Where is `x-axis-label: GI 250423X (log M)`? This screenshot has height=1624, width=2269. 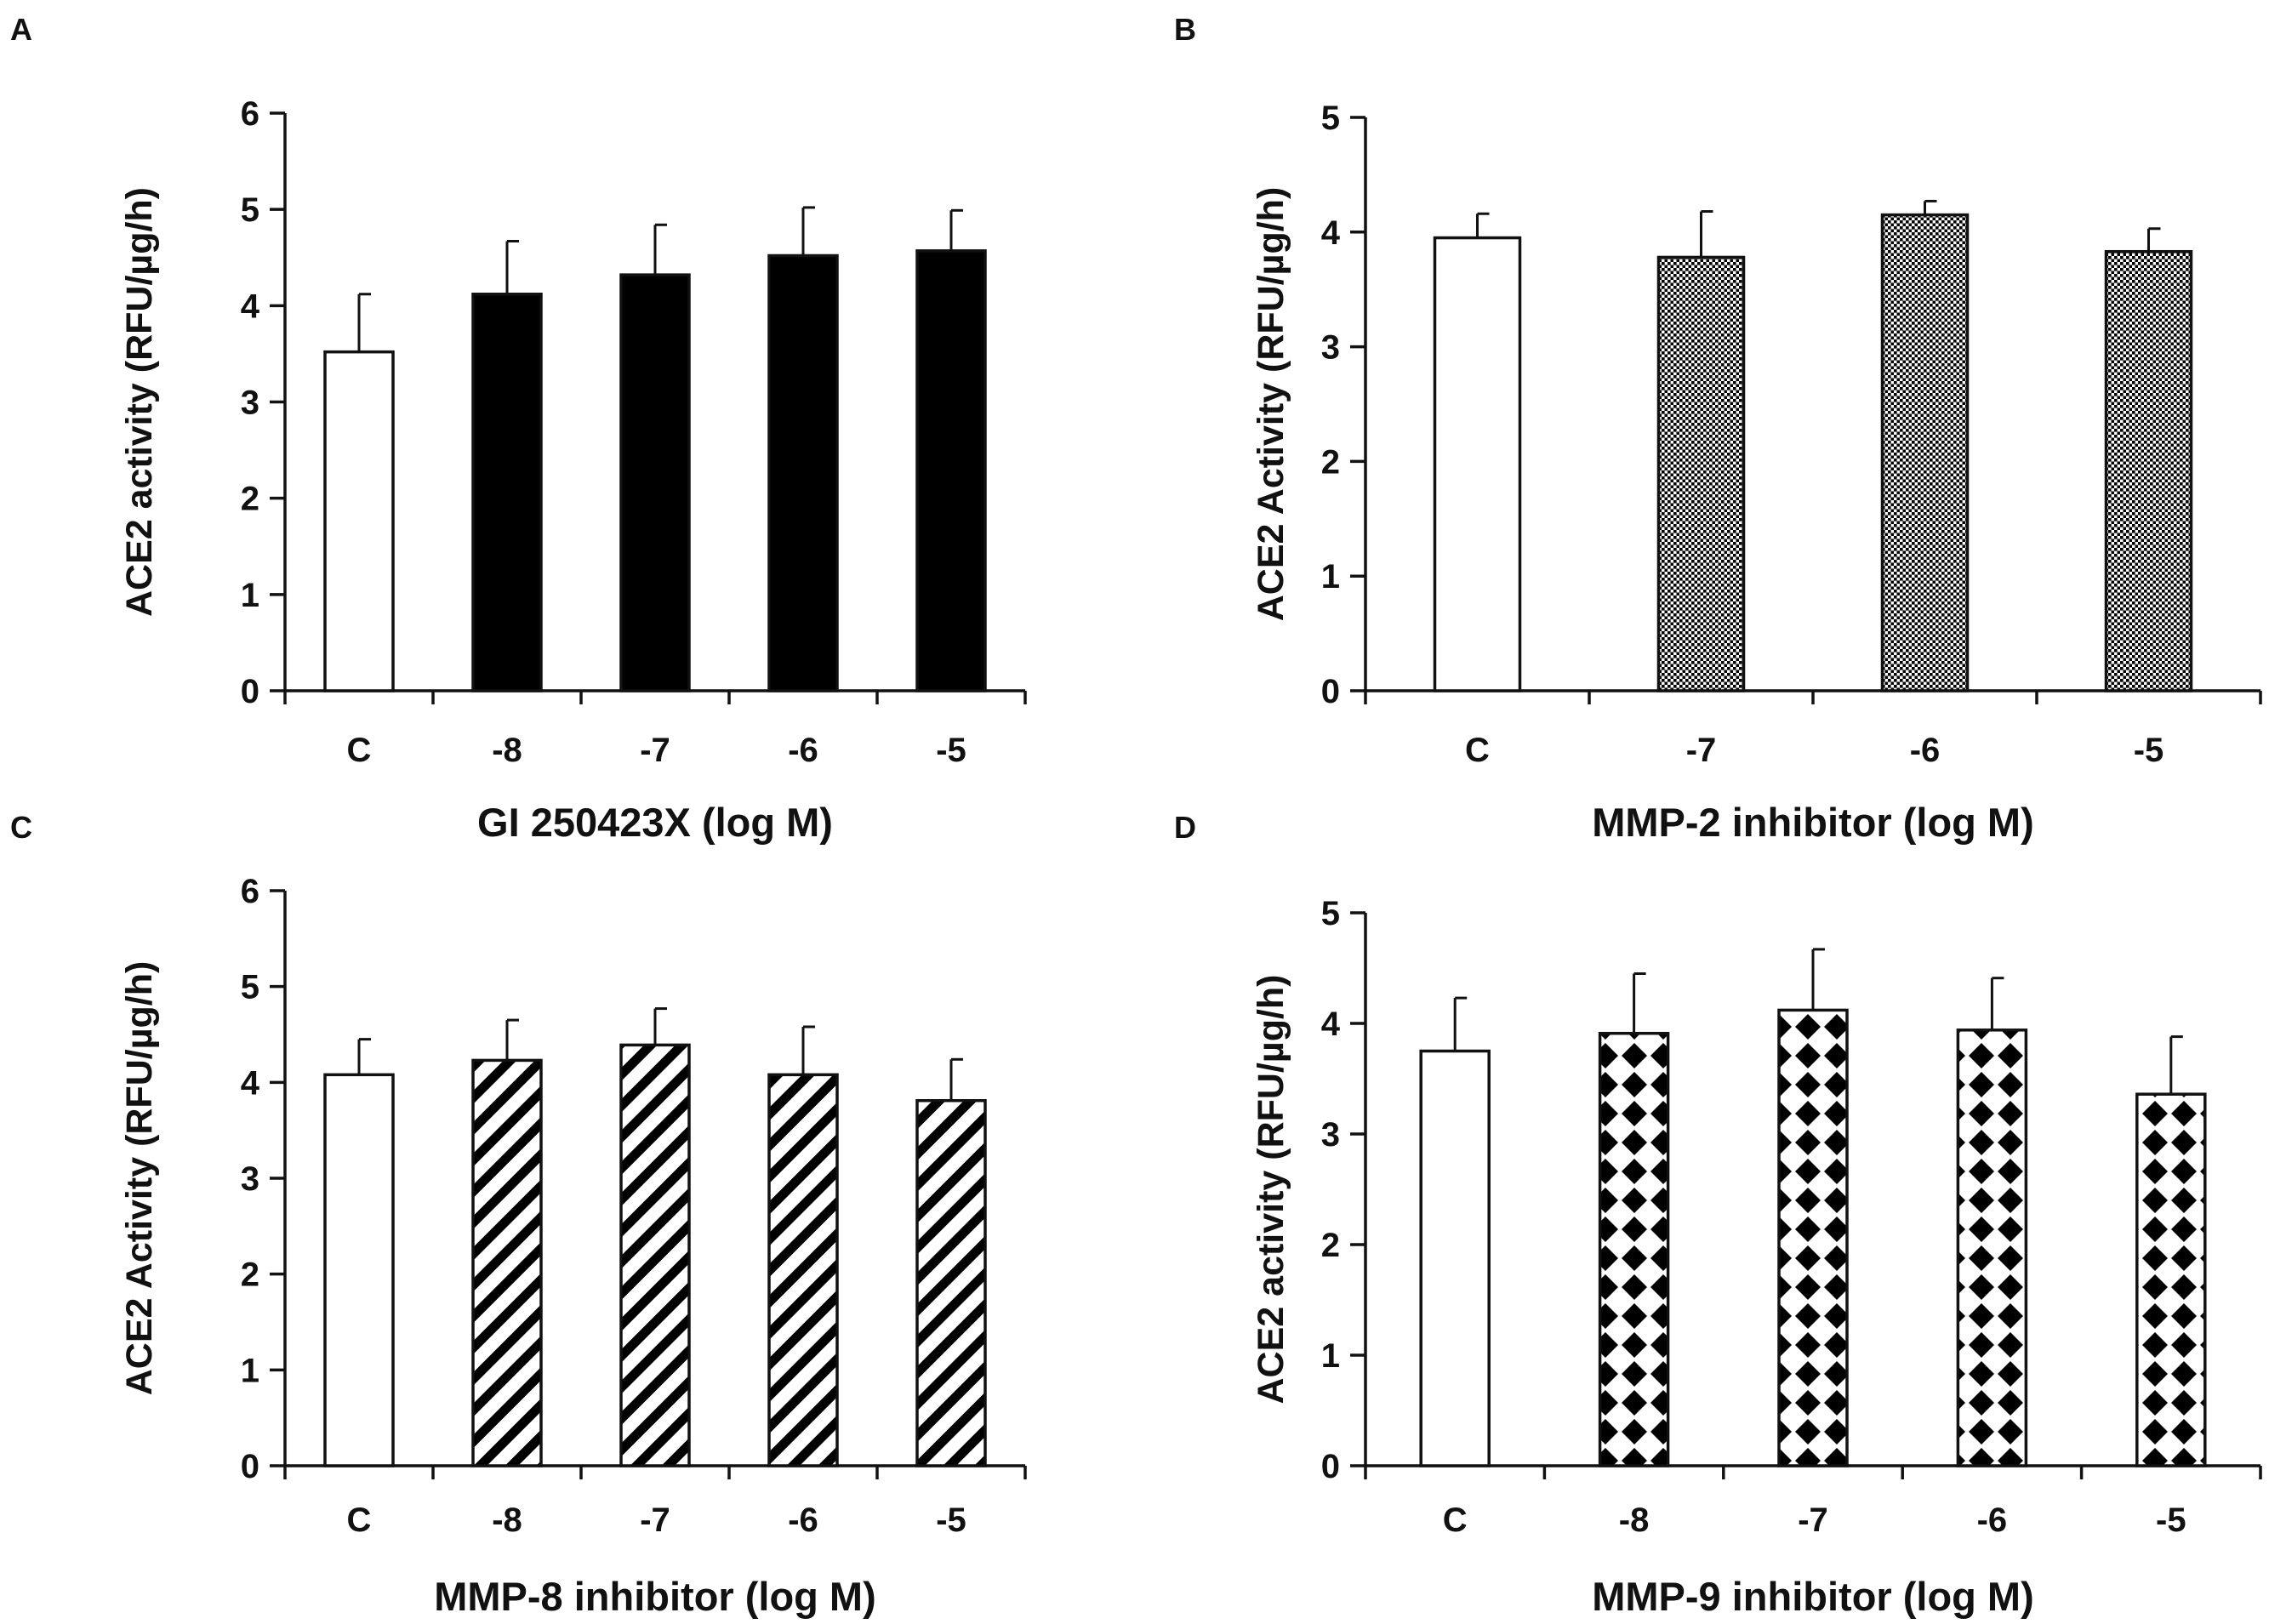
x-axis-label: GI 250423X (log M) is located at coordinates (655, 822).